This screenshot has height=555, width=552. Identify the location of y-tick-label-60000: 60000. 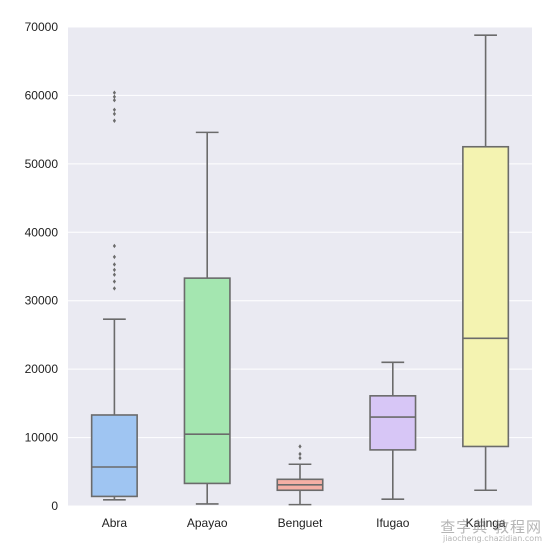
(42, 95).